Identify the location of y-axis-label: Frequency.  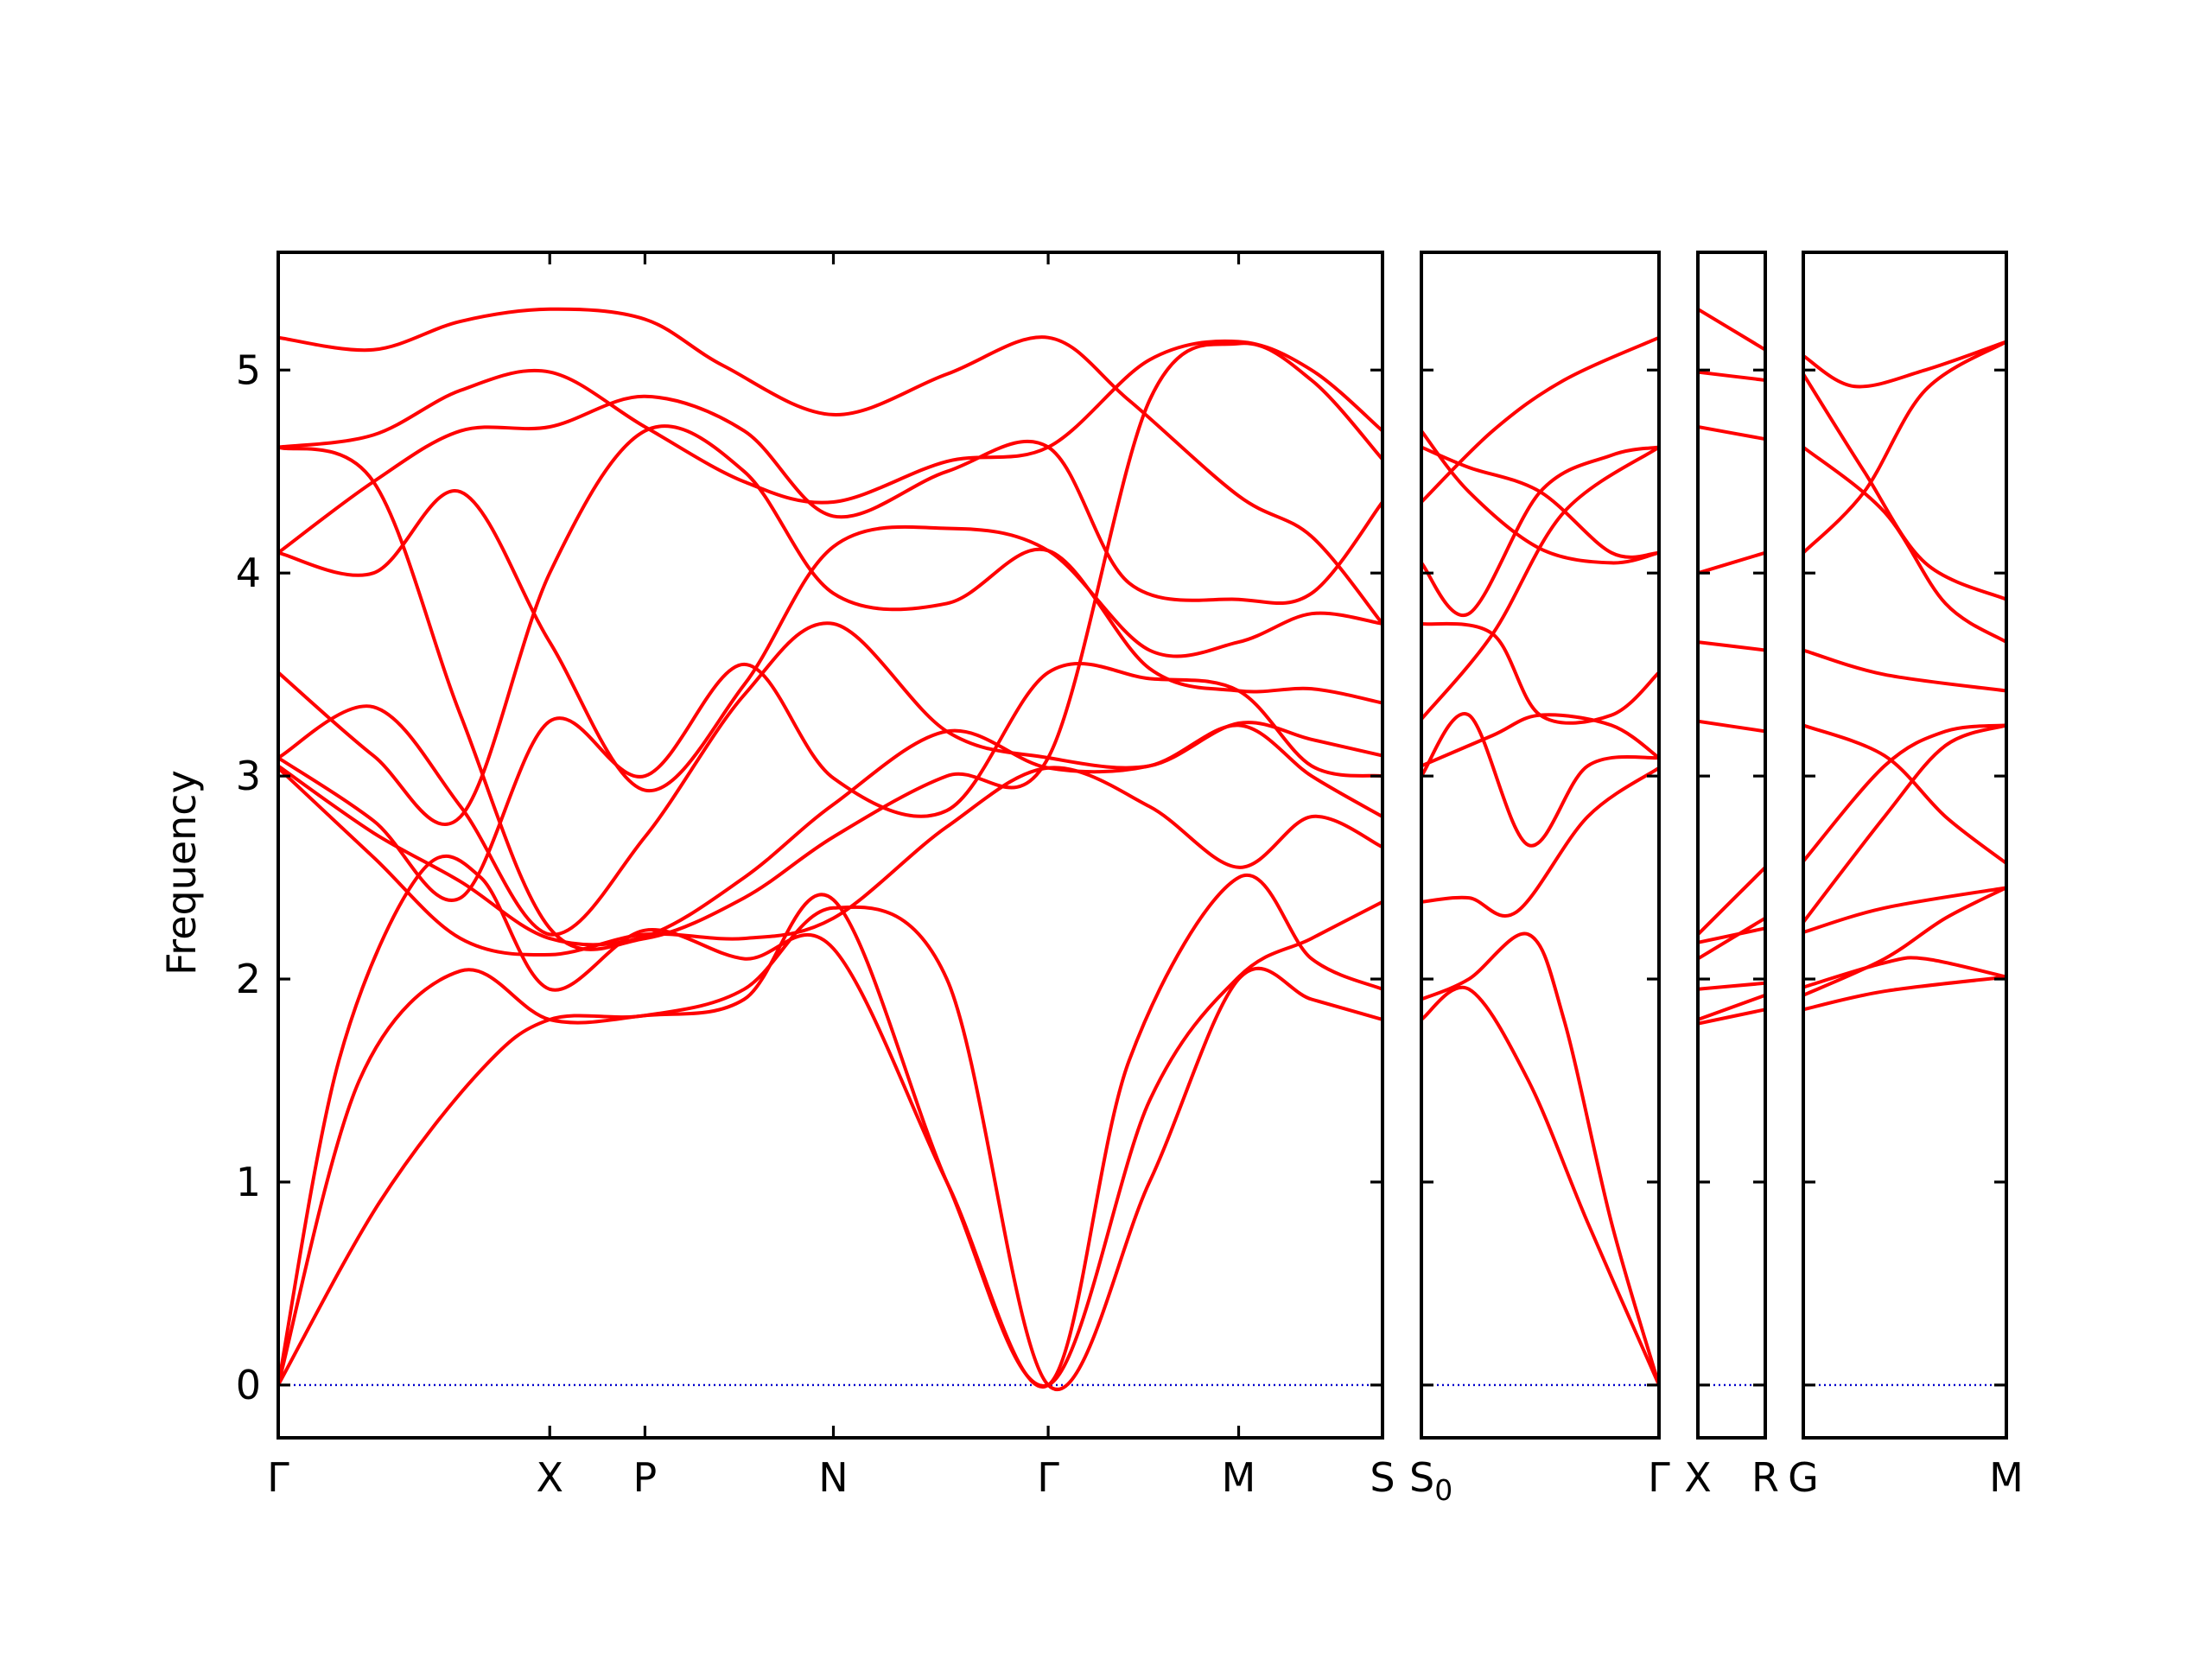
(181, 873).